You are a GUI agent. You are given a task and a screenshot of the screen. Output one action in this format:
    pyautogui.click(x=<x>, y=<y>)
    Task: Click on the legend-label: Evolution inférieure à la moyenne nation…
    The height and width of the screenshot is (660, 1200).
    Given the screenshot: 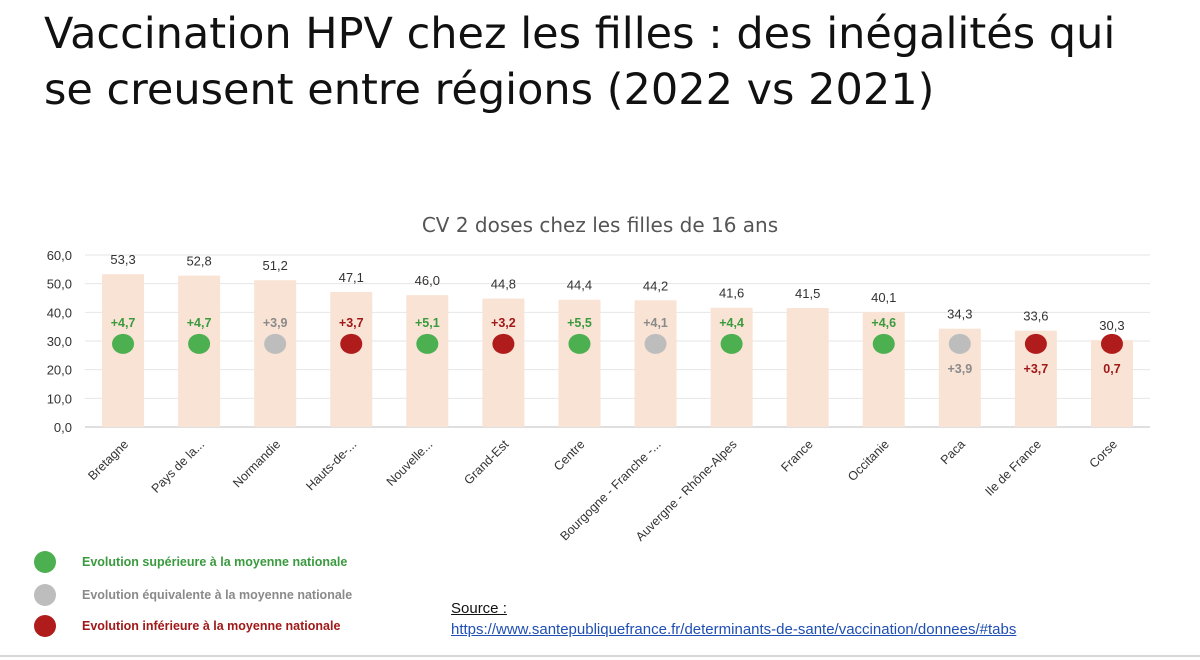 What is the action you would take?
    pyautogui.click(x=211, y=626)
    